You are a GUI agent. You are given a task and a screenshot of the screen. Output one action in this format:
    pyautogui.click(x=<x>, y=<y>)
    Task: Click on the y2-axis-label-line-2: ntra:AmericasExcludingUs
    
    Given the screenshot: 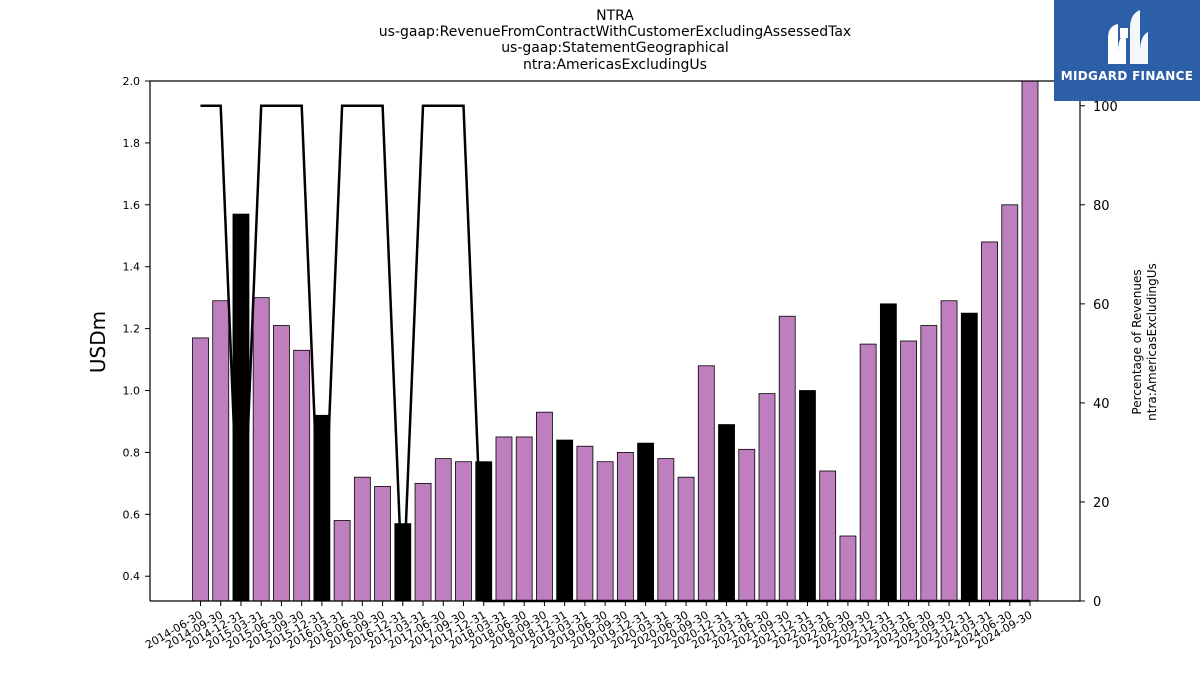 What is the action you would take?
    pyautogui.click(x=1152, y=342)
    